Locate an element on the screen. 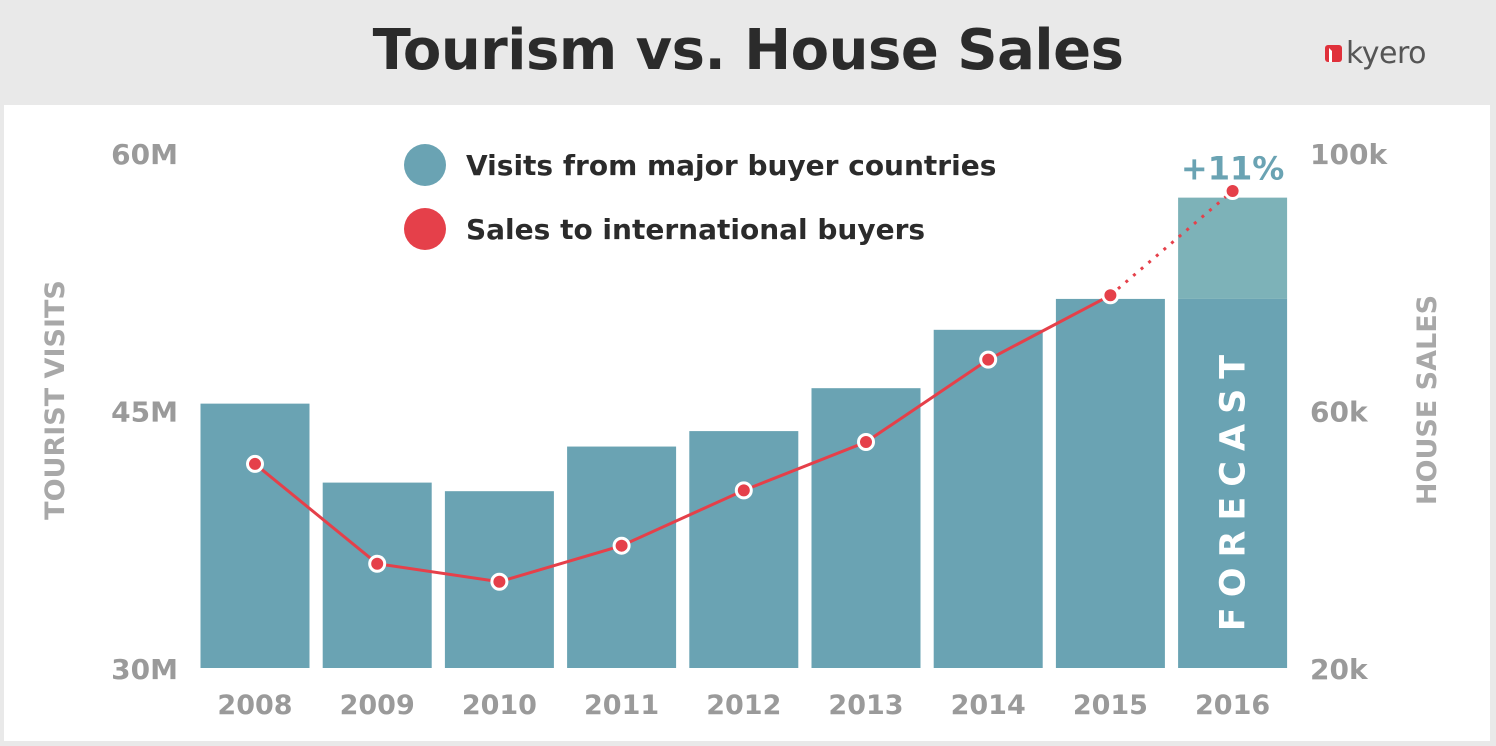 This screenshot has height=746, width=1496. legend-swatch-sales is located at coordinates (425, 229).